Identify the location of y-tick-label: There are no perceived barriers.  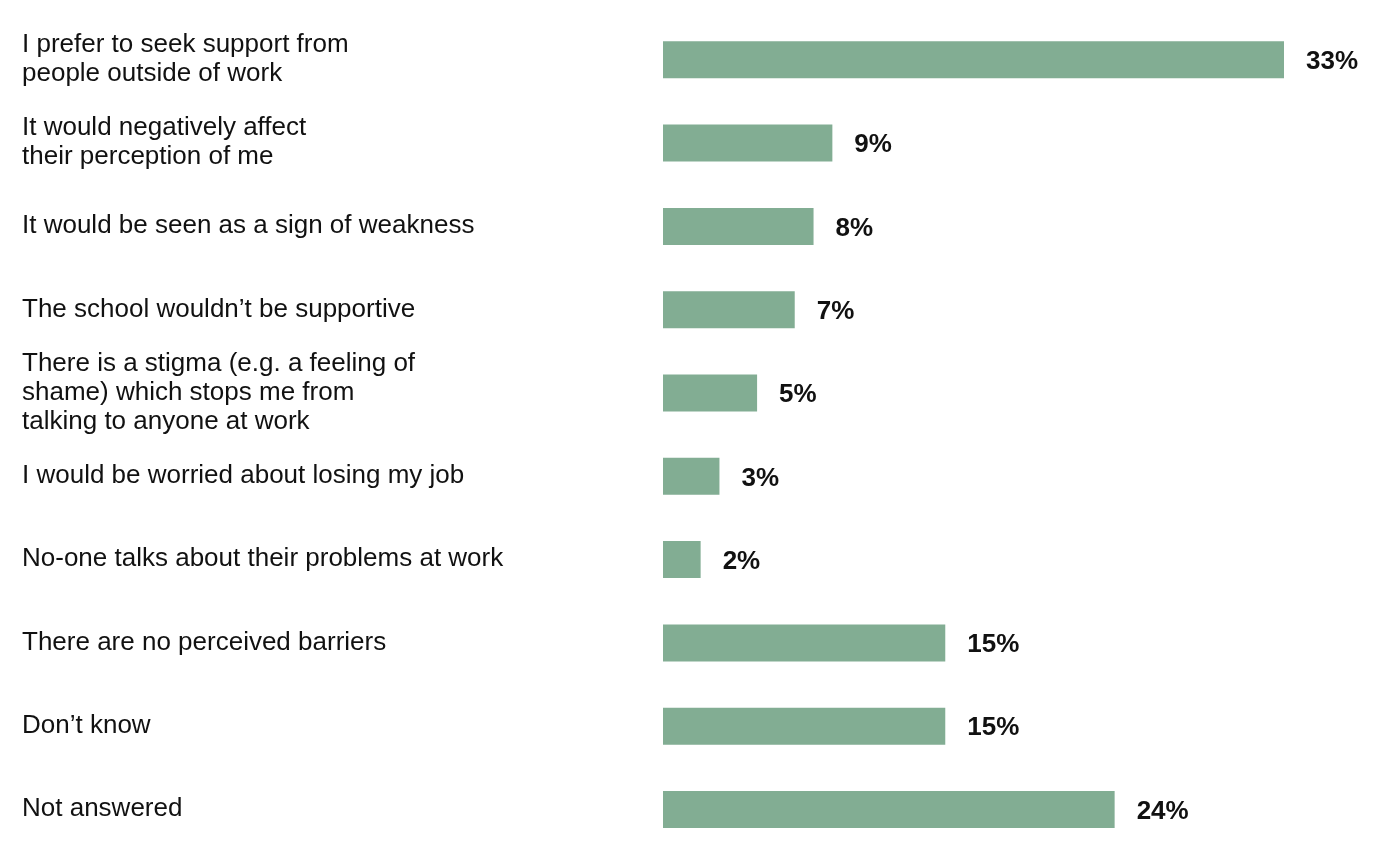
(204, 640).